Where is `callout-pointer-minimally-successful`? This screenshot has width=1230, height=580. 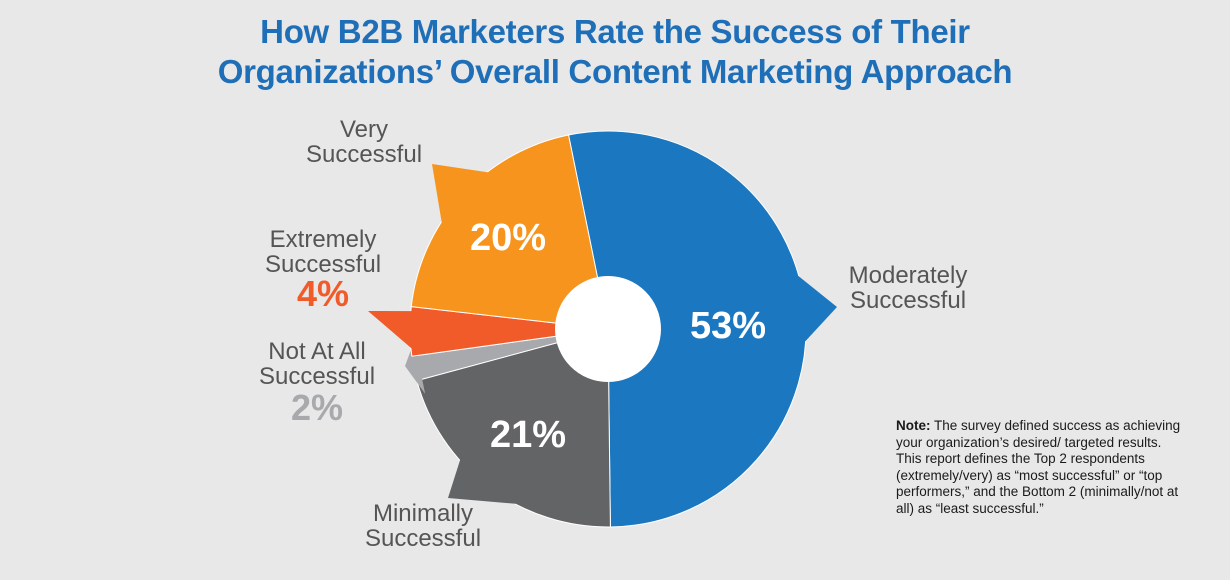
callout-pointer-minimally-successful is located at coordinates (487, 480).